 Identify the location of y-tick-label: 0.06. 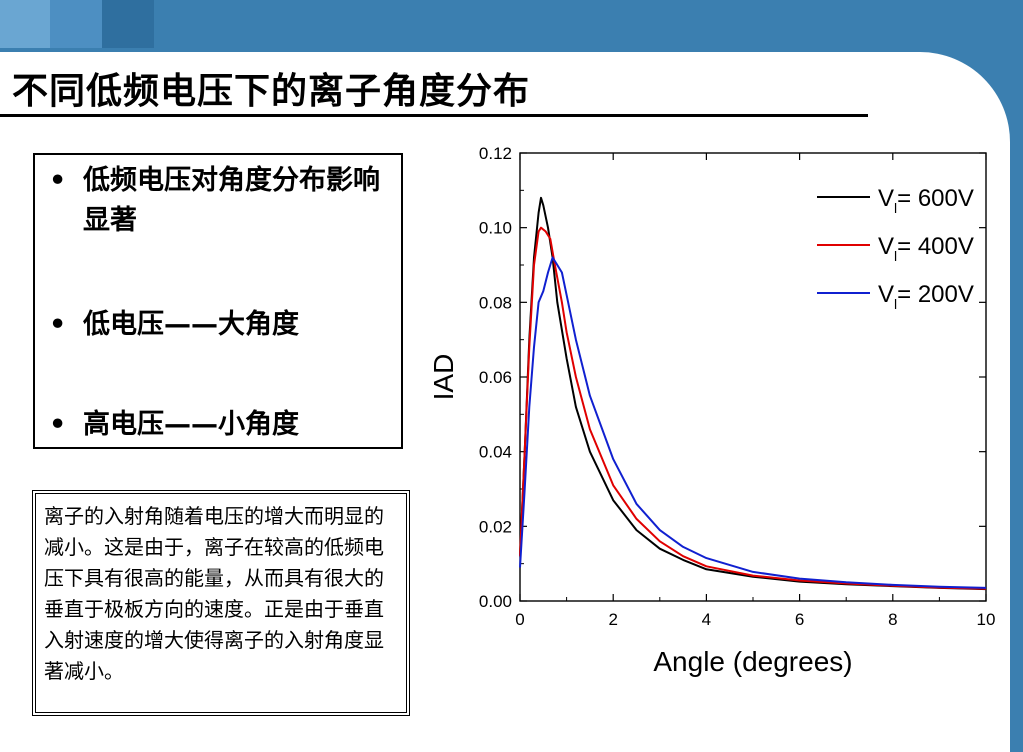
(495, 377).